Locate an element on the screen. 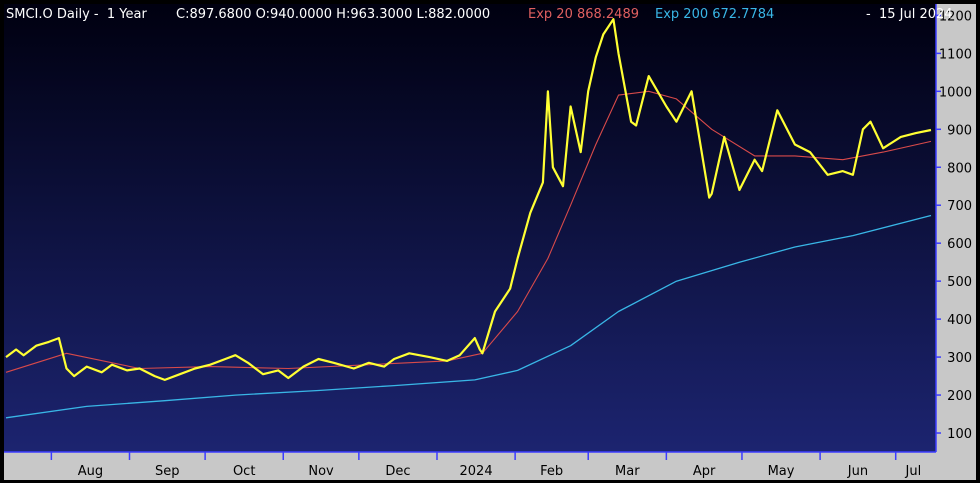 This screenshot has width=980, height=483. y-tick-label: 700 is located at coordinates (959, 206).